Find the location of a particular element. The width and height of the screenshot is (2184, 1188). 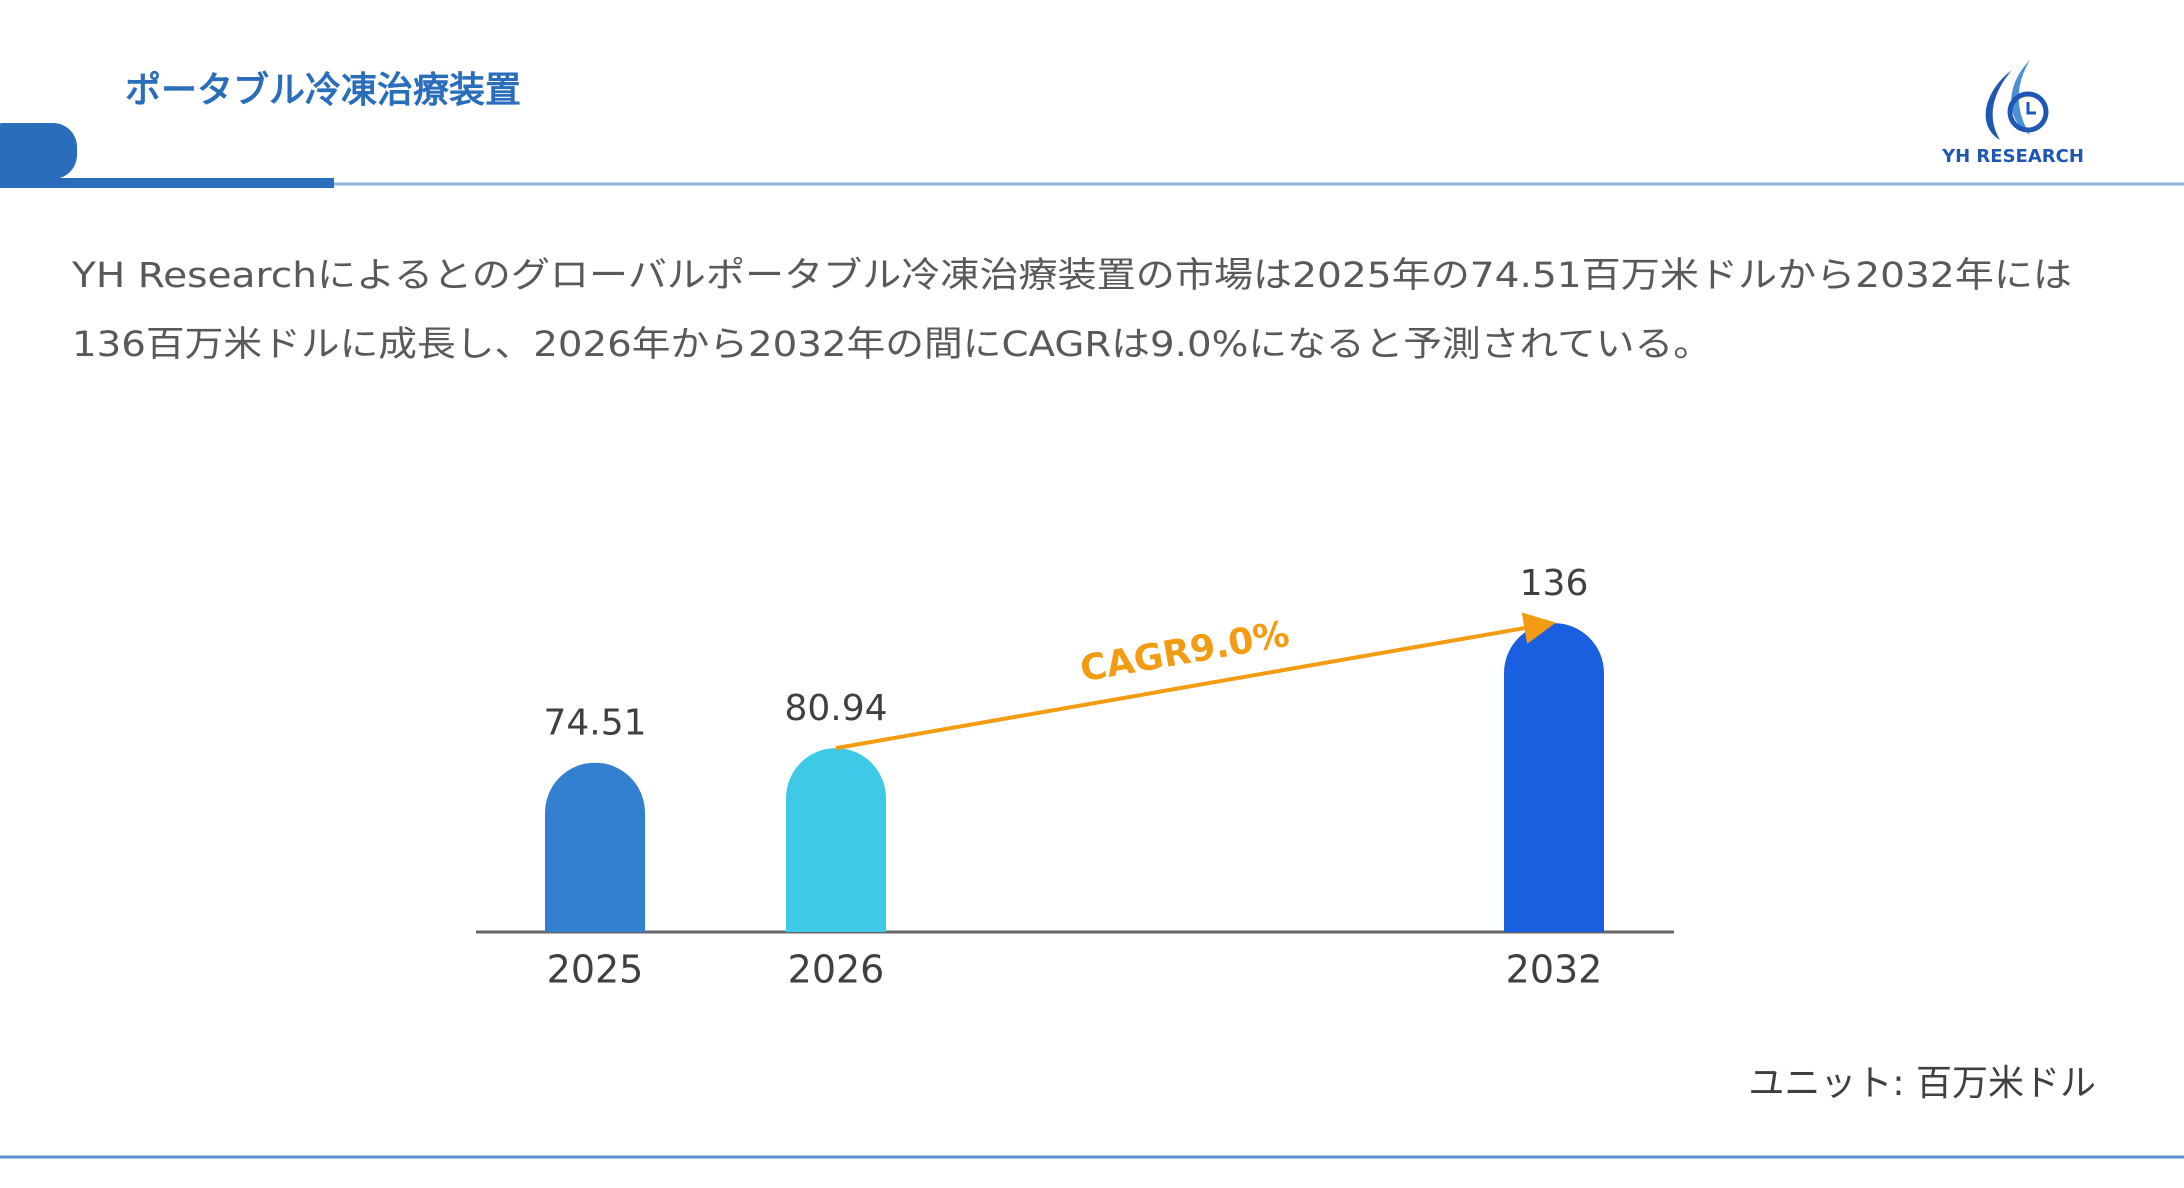

cagr-label: CAGR9.0% is located at coordinates (1184, 652).